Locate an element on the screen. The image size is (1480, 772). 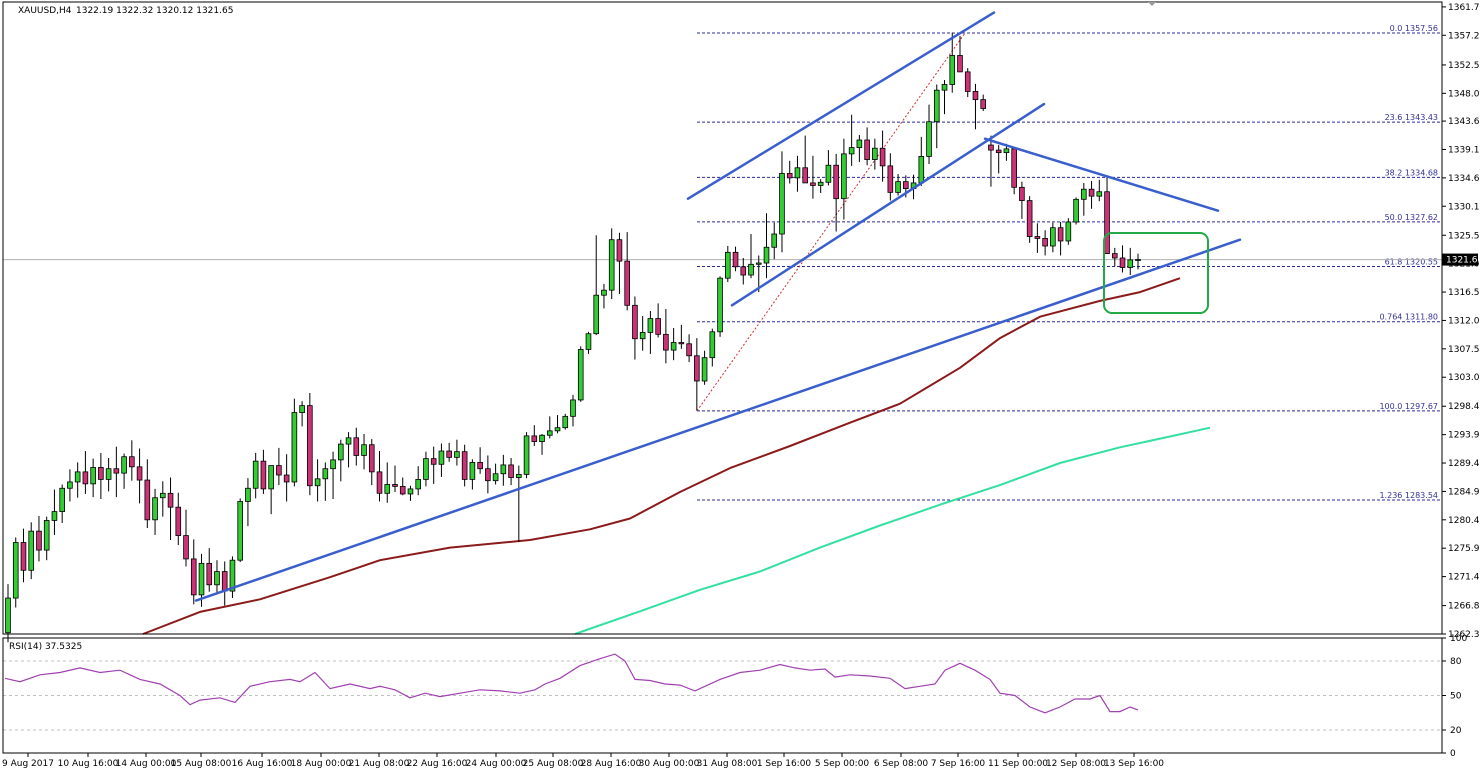
y-tick-label: 1303.00 is located at coordinates (1464, 378).